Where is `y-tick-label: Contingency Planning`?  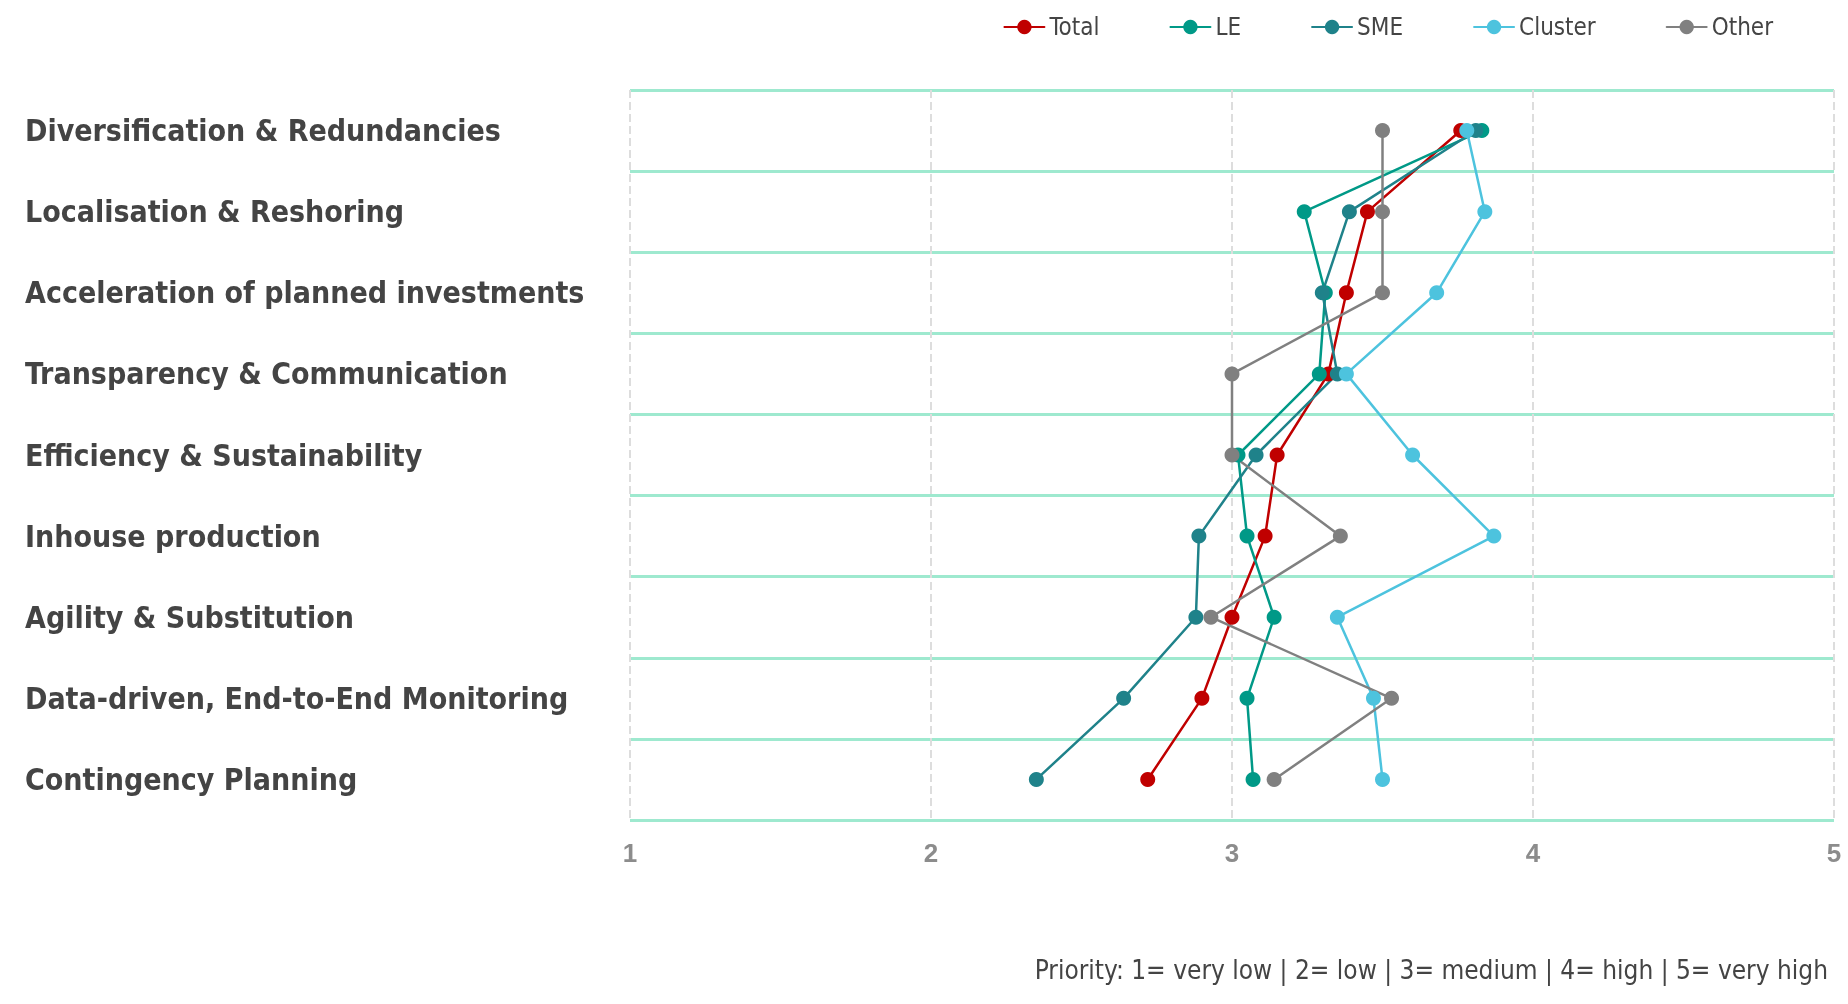
y-tick-label: Contingency Planning is located at coordinates (191, 779).